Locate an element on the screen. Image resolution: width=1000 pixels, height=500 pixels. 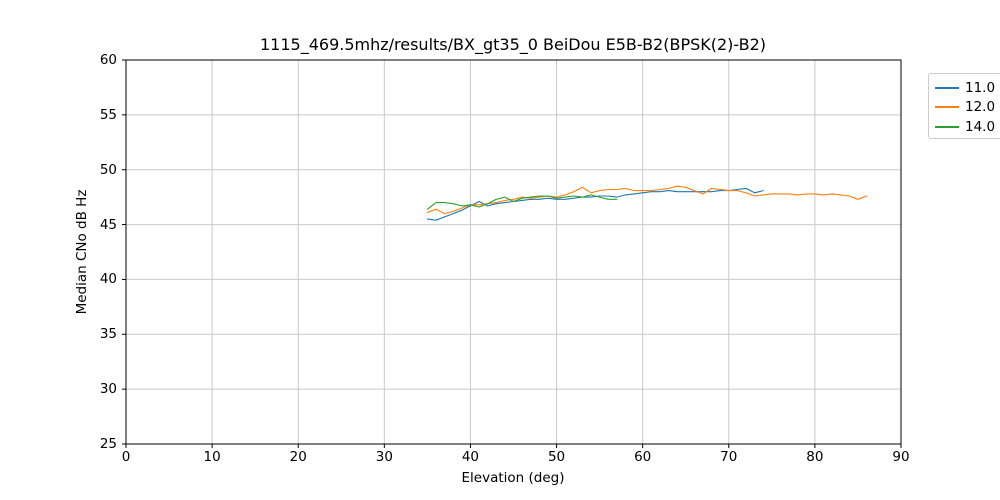
legend-label: 14.0 is located at coordinates (980, 126).